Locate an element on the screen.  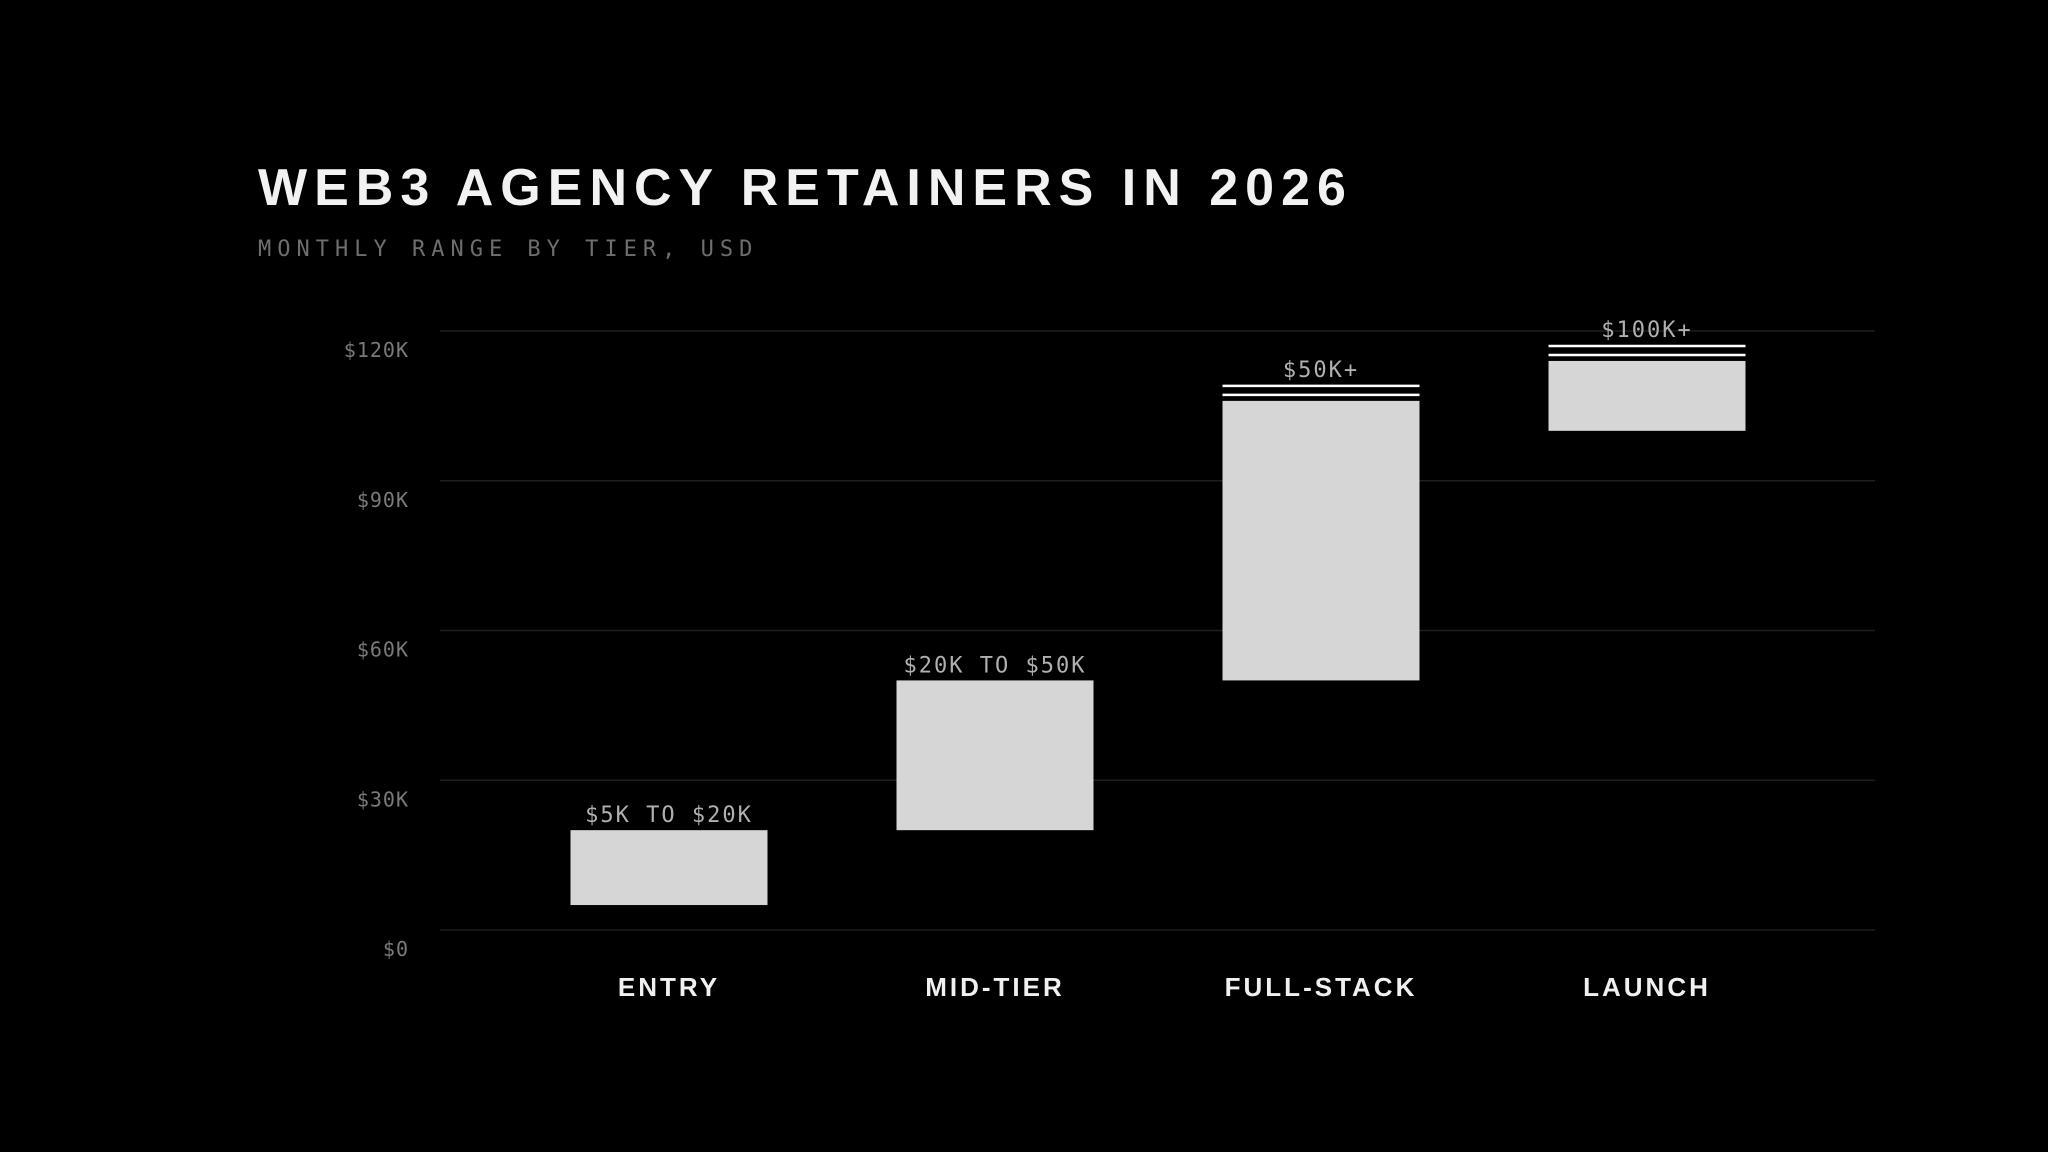
chart-subtitle: MONTHLY RANGE BY TIER, USD is located at coordinates (508, 249).